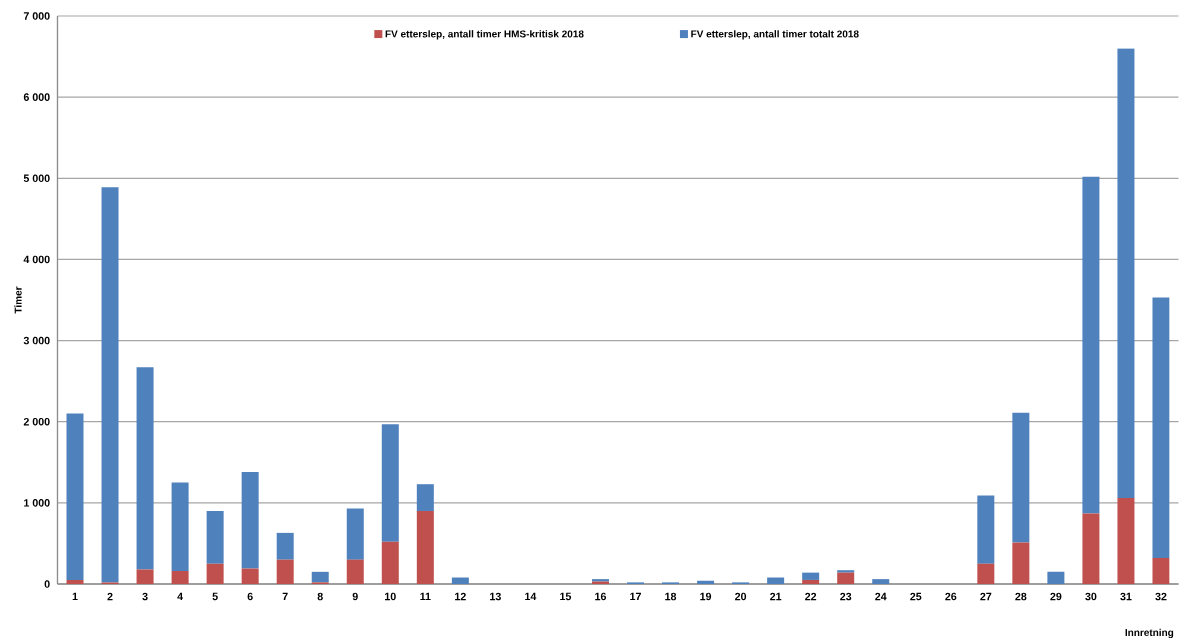  Describe the element at coordinates (215, 596) in the screenshot. I see `x-tick-label: 5` at that location.